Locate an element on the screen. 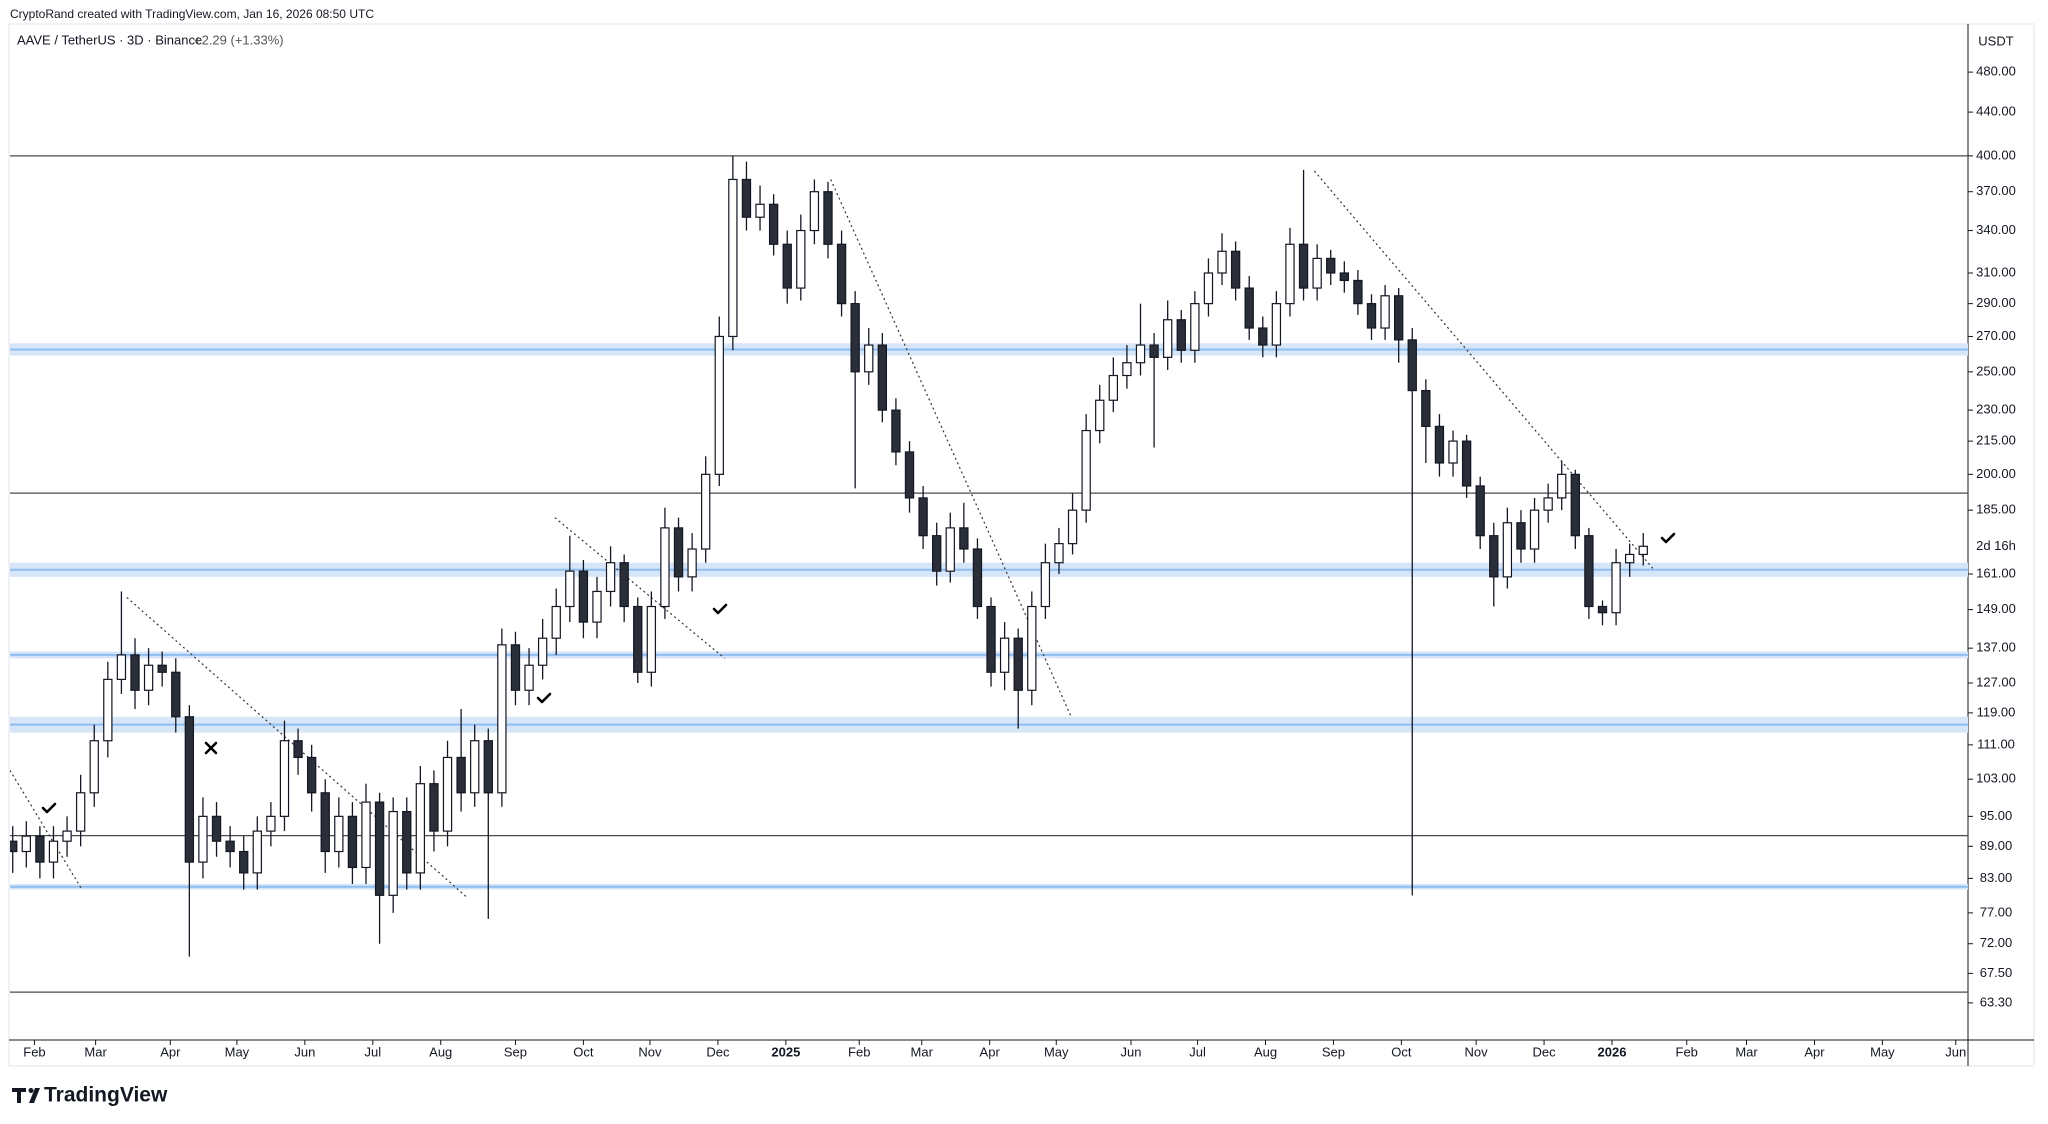  price-unit: USDT is located at coordinates (1995, 40).